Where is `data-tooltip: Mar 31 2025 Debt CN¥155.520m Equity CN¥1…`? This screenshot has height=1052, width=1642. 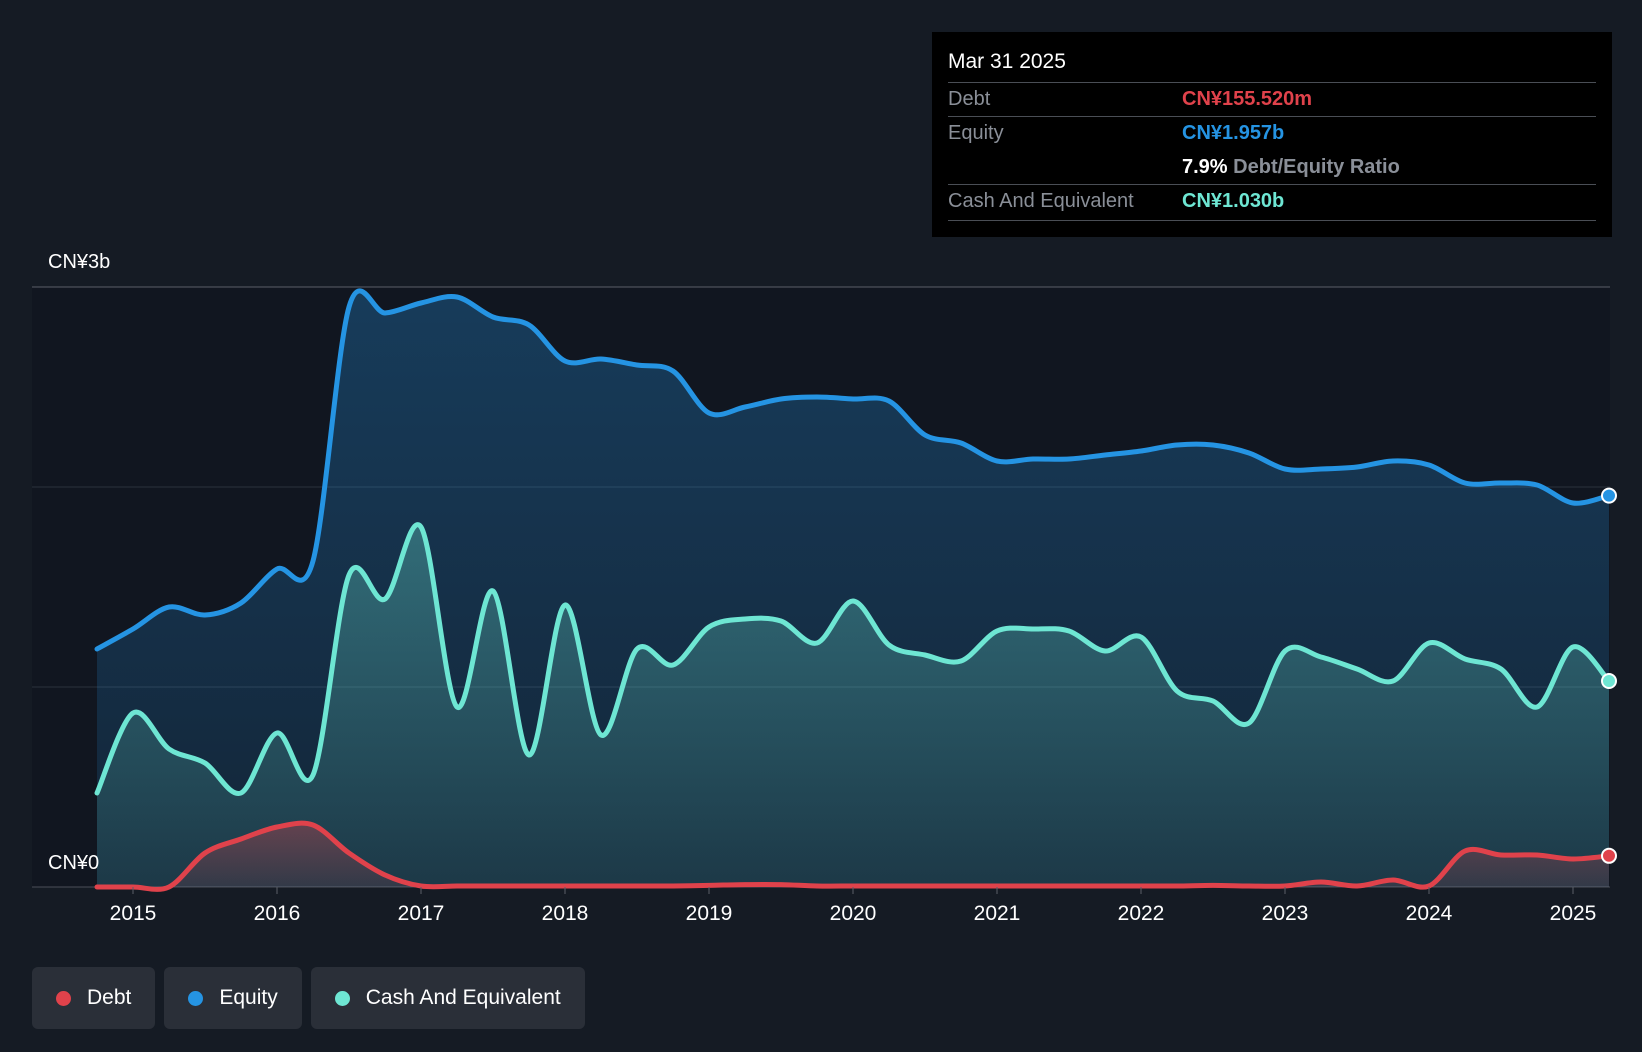
data-tooltip: Mar 31 2025 Debt CN¥155.520m Equity CN¥1… is located at coordinates (1272, 134).